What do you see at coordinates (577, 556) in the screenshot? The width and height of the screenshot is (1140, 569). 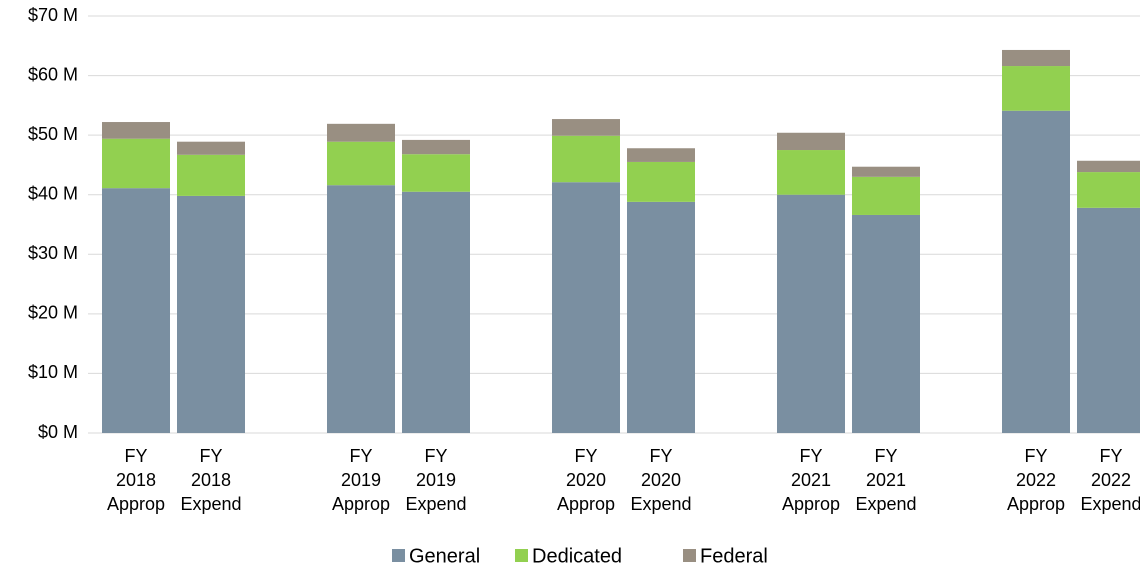 I see `legend-label: Dedicated` at bounding box center [577, 556].